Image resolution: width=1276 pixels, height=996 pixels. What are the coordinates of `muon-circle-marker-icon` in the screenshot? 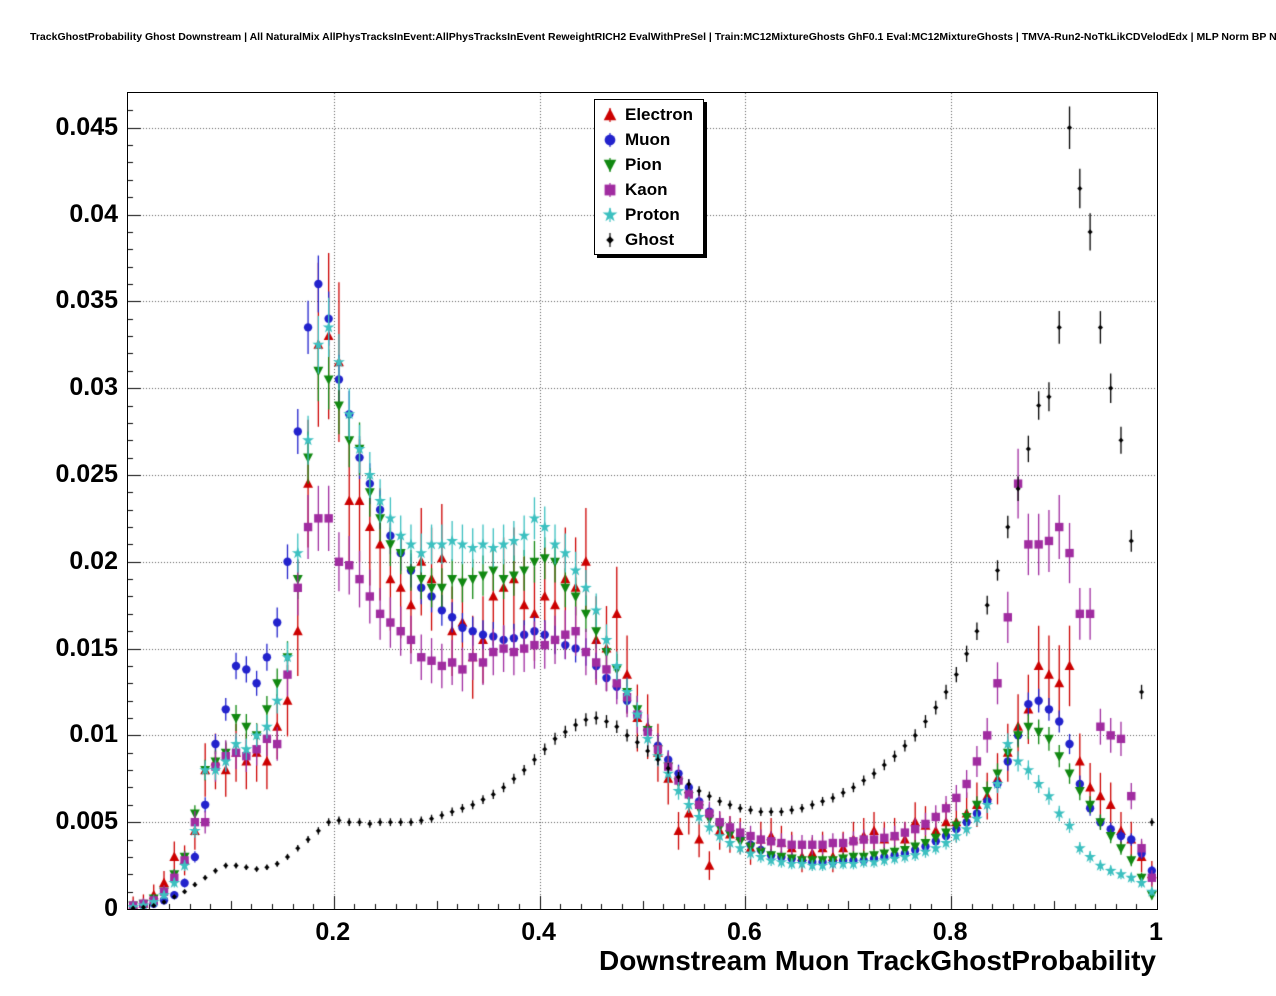 It's located at (610, 139).